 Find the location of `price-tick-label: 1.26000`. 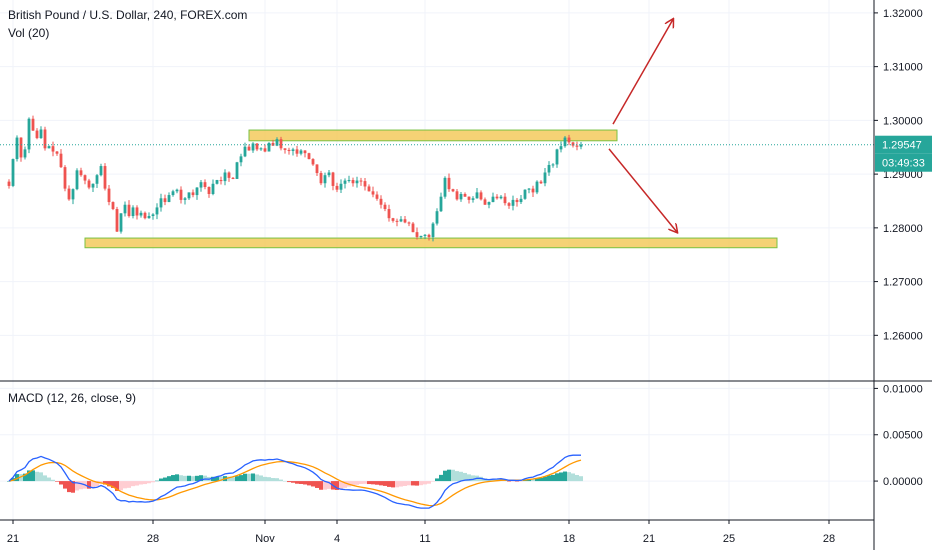

price-tick-label: 1.26000 is located at coordinates (903, 336).